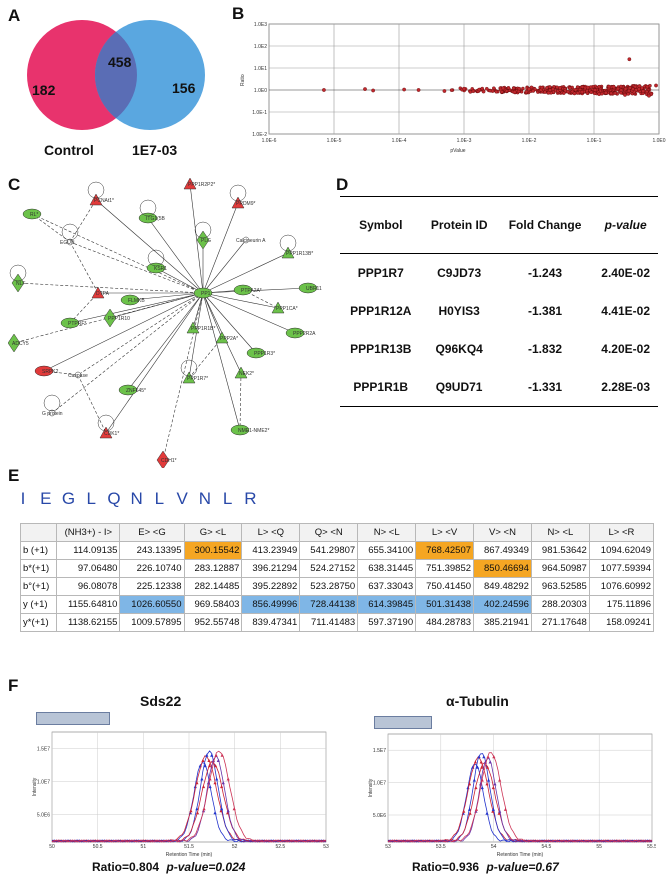  What do you see at coordinates (371, 787) in the screenshot?
I see `xic-y-axis-label: Intensity` at bounding box center [371, 787].